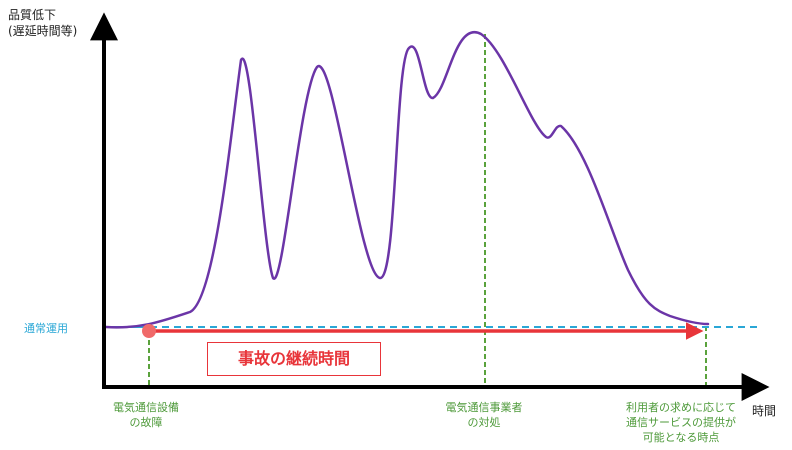 This screenshot has height=450, width=792. Describe the element at coordinates (294, 359) in the screenshot. I see `duration-label: 事故の継続時間` at that location.